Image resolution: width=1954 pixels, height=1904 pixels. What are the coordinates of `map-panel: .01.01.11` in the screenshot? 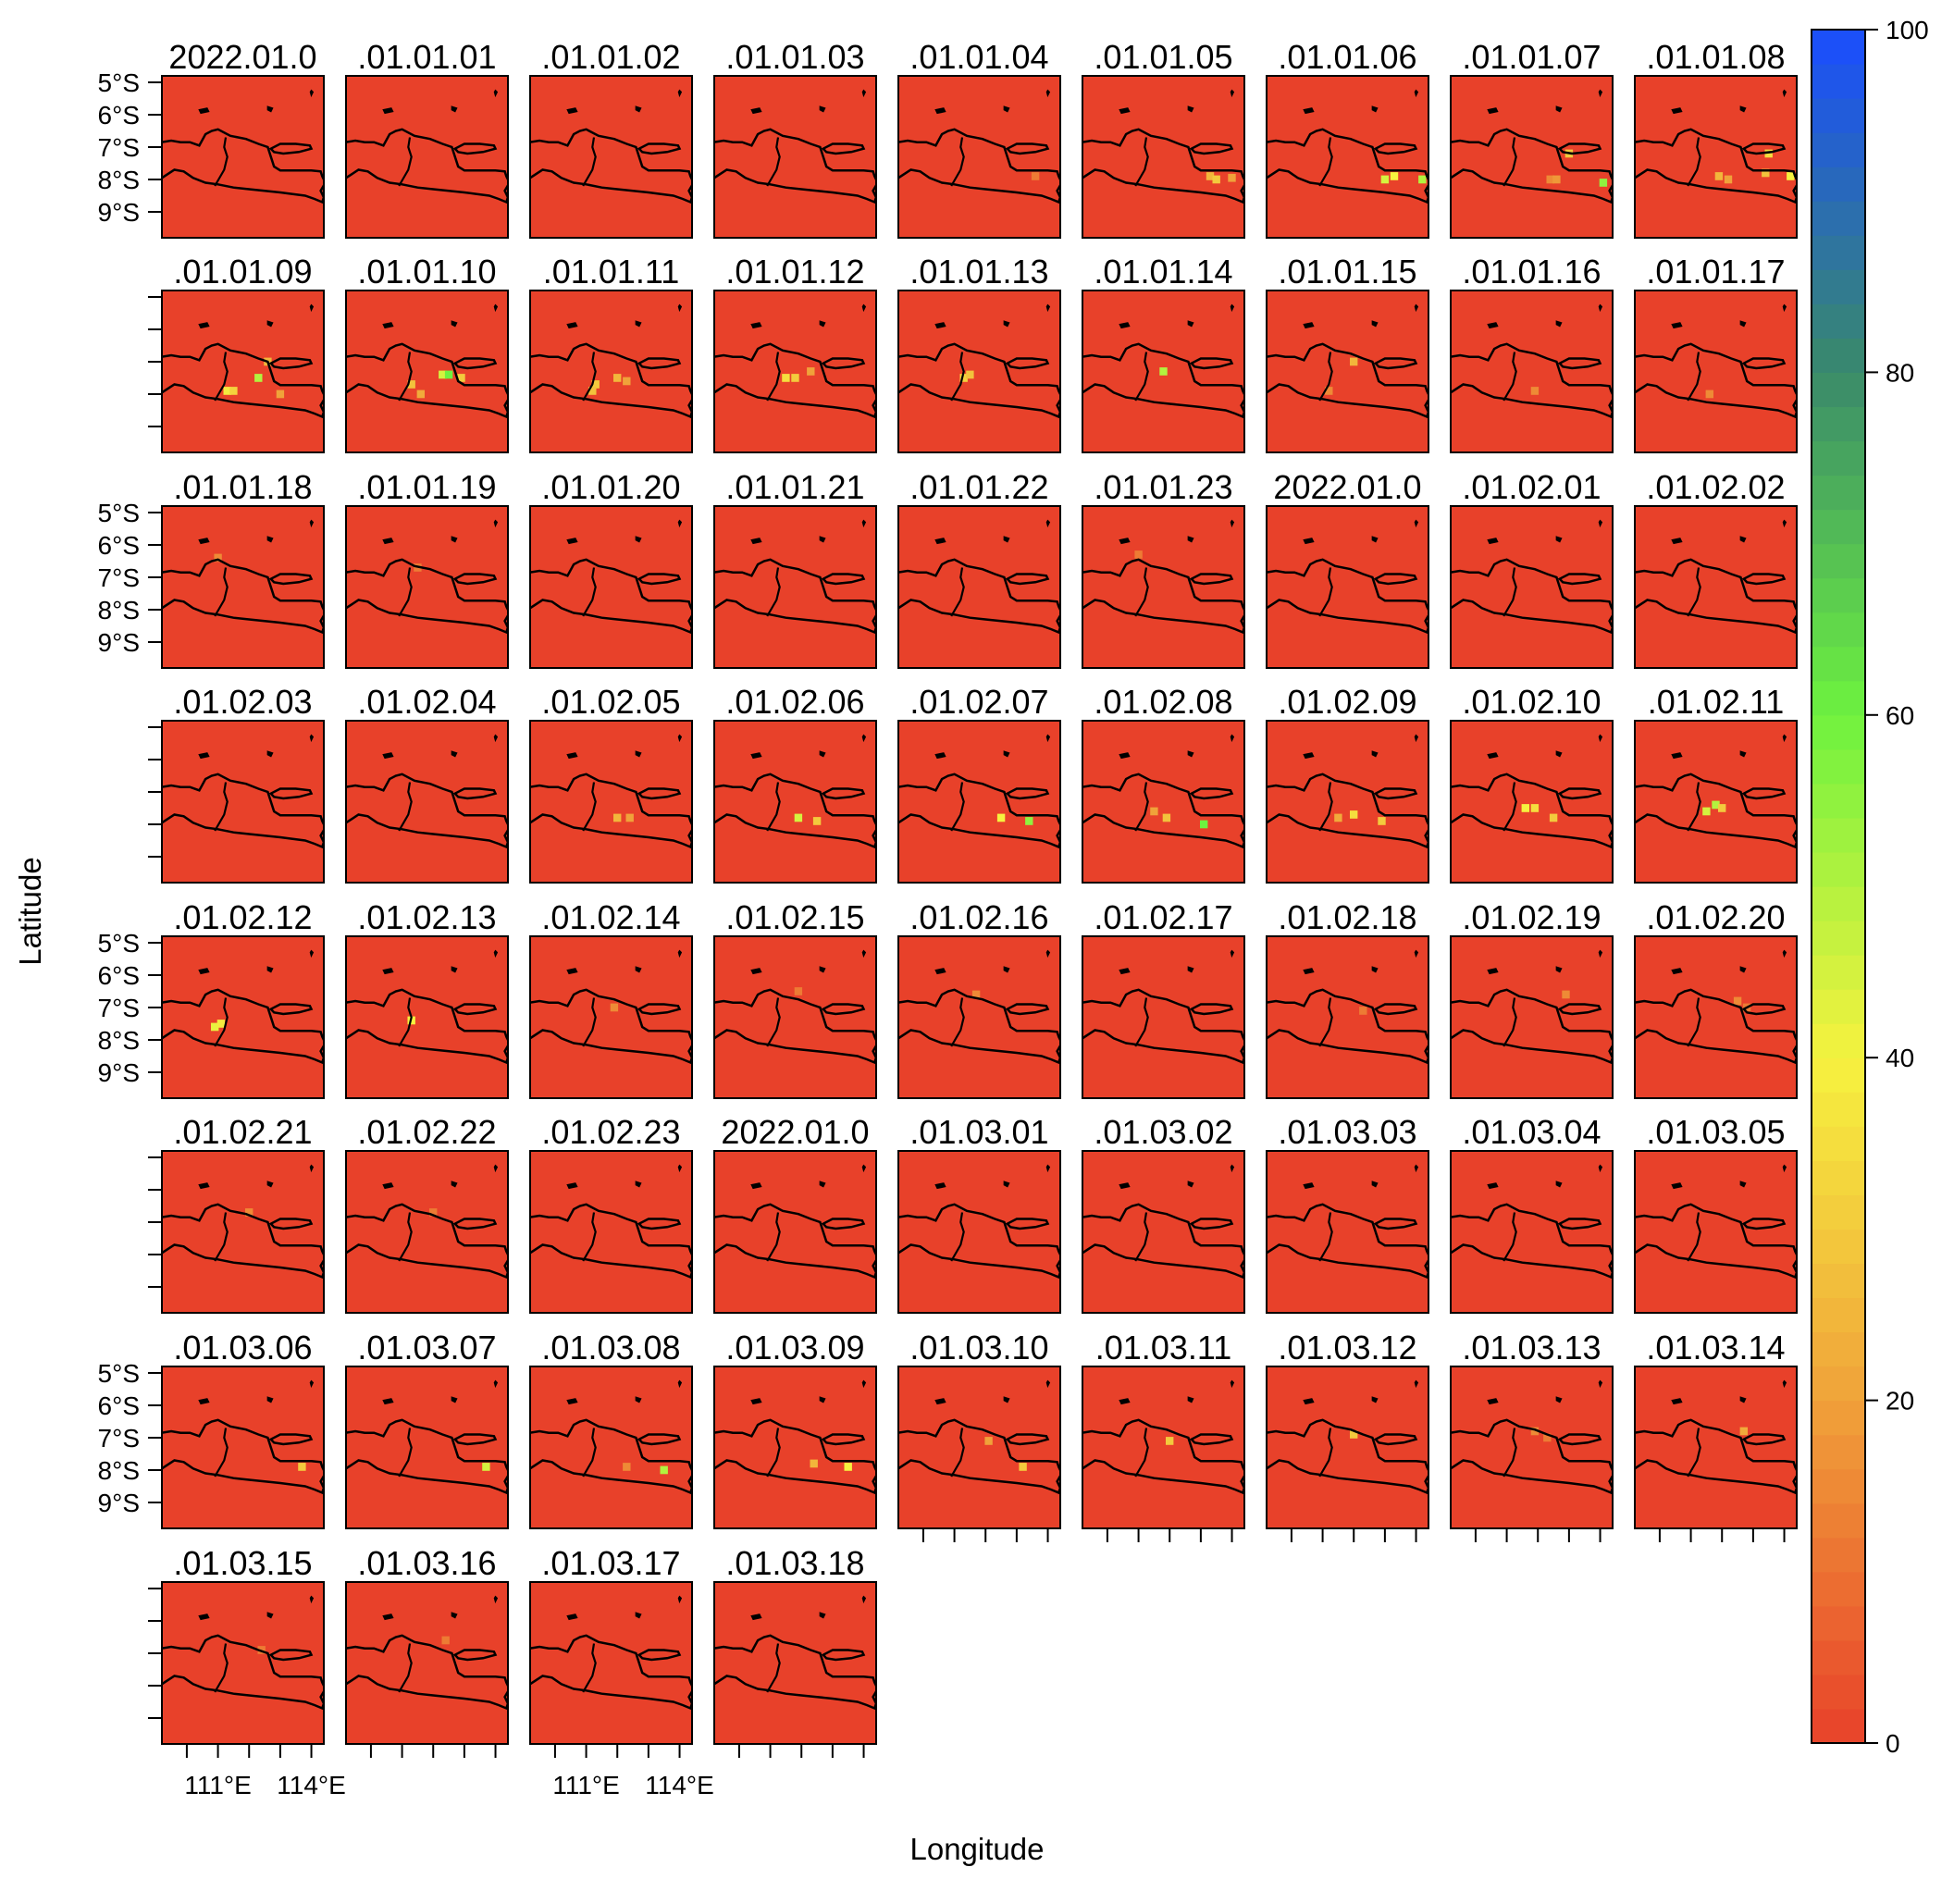 It's located at (611, 353).